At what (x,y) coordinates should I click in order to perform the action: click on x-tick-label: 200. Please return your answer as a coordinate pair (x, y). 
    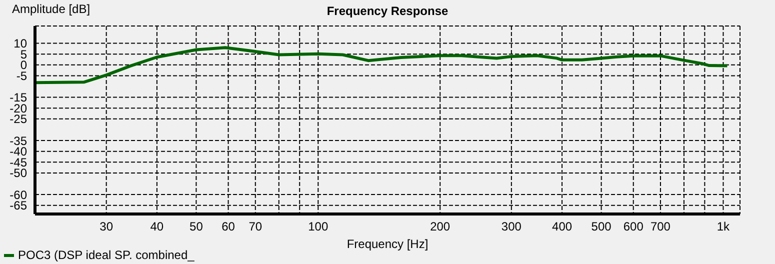
    Looking at the image, I should click on (440, 227).